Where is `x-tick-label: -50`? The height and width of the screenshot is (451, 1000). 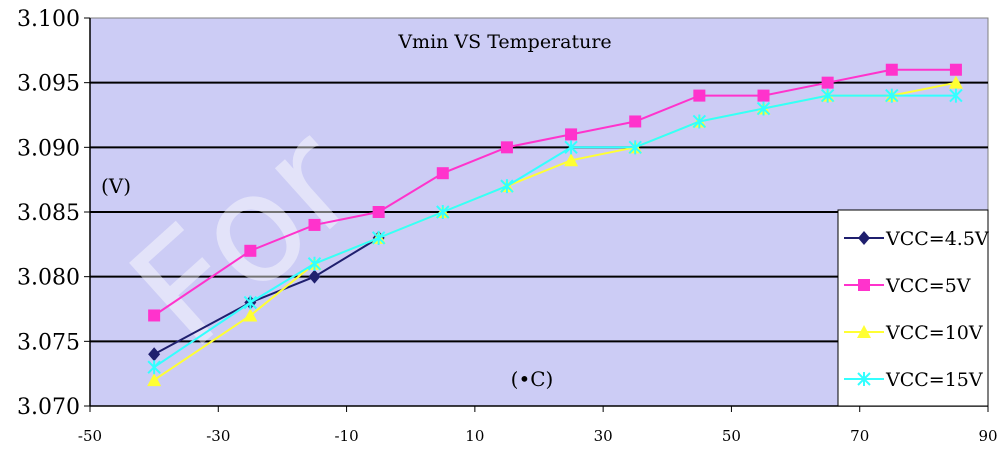
x-tick-label: -50 is located at coordinates (90, 436).